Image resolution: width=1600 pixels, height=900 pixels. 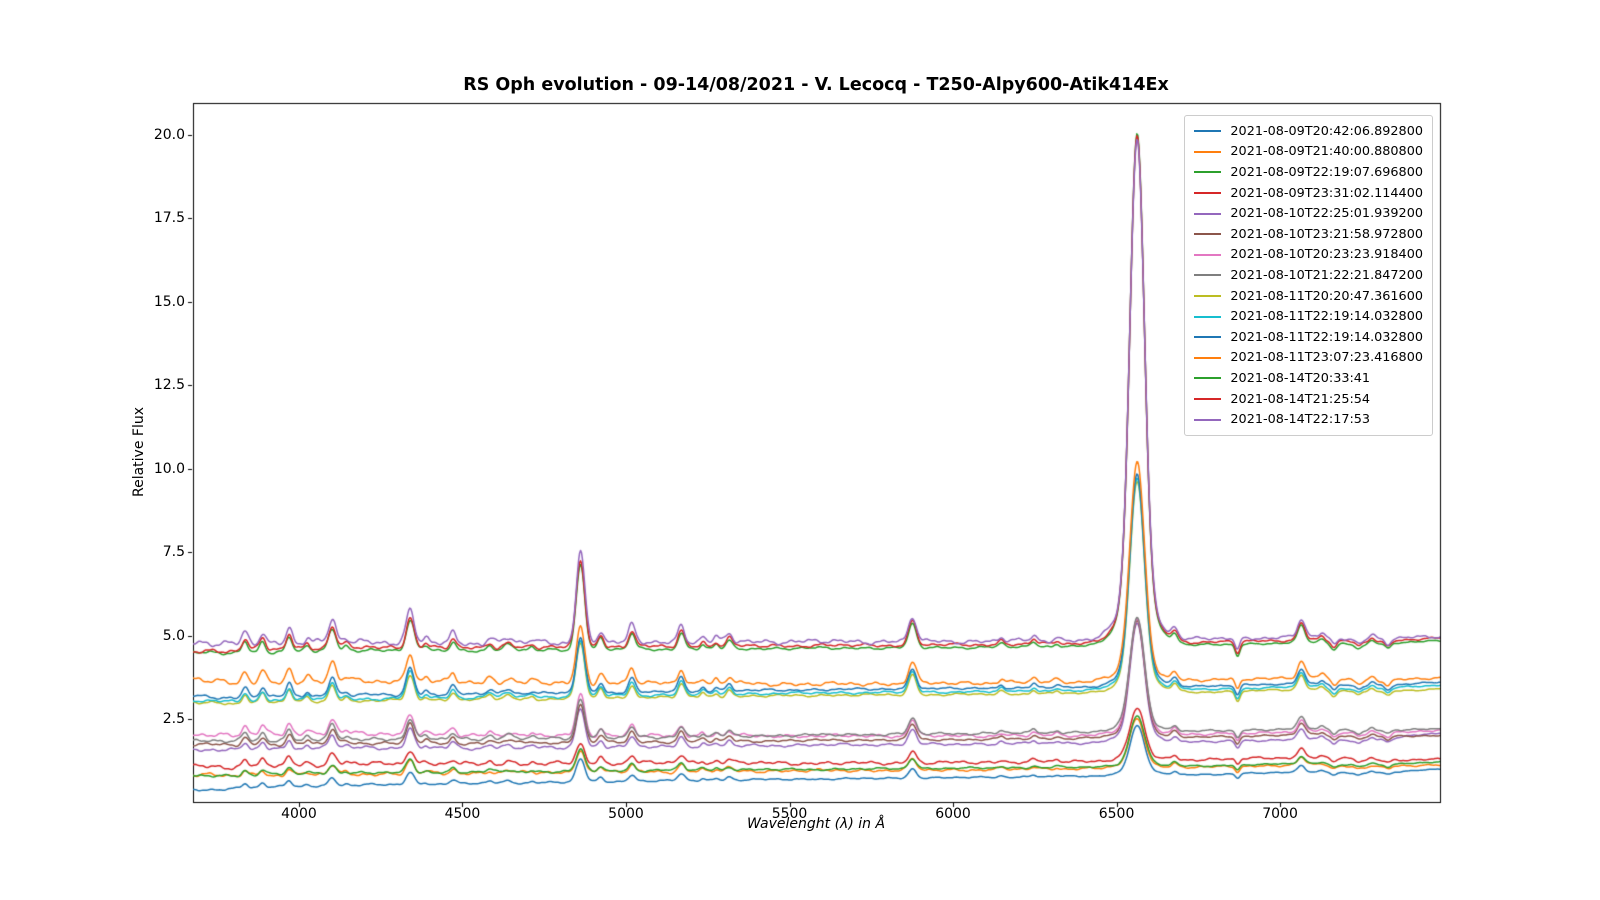 What do you see at coordinates (789, 814) in the screenshot?
I see `x-tick-label: 5500` at bounding box center [789, 814].